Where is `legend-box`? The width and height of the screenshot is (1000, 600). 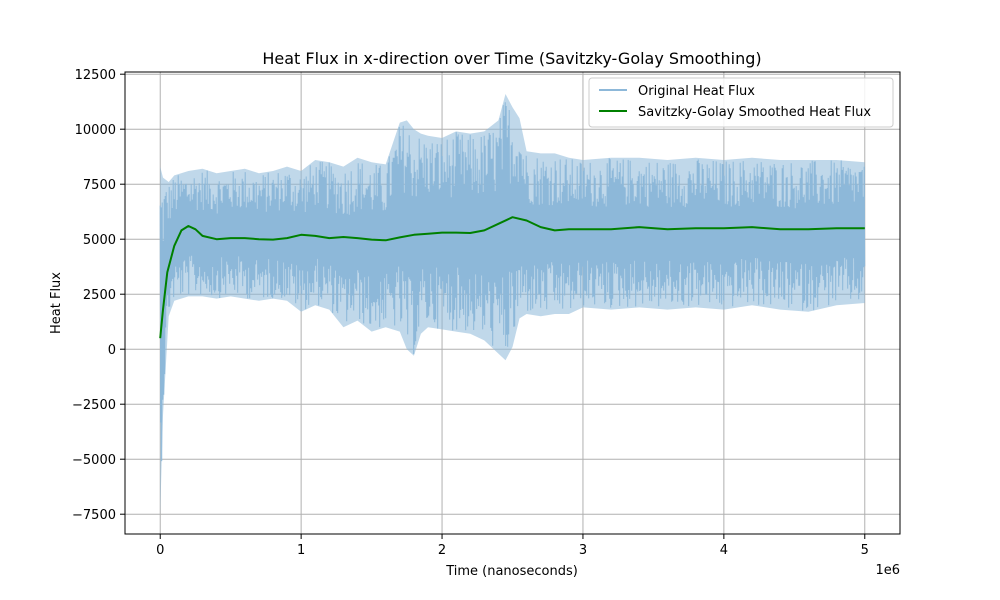
legend-box is located at coordinates (741, 102).